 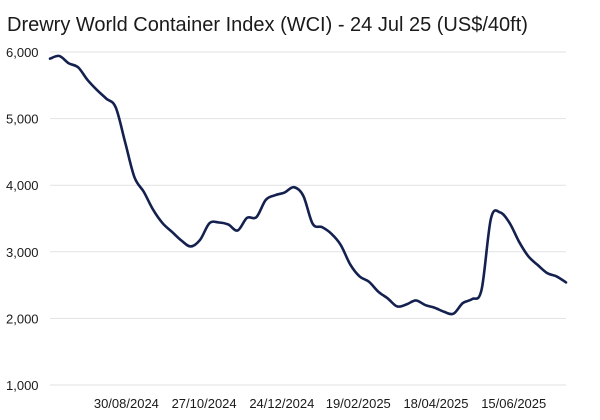 I want to click on y-tick-label: 2,000, so click(x=22, y=318).